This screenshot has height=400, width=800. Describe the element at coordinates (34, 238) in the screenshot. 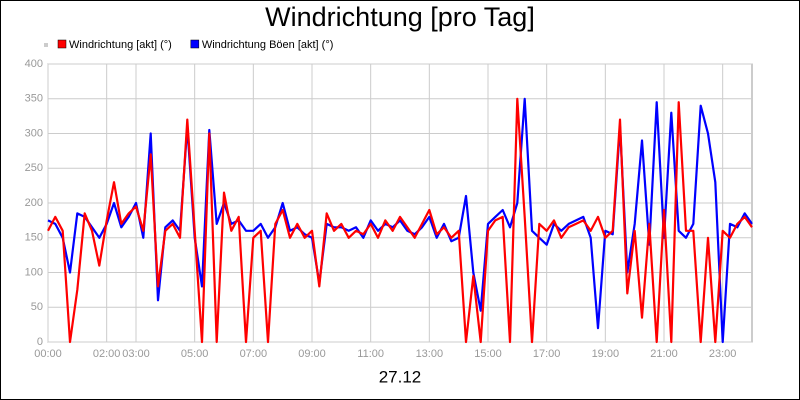

I see `y-tick-label: 150` at that location.